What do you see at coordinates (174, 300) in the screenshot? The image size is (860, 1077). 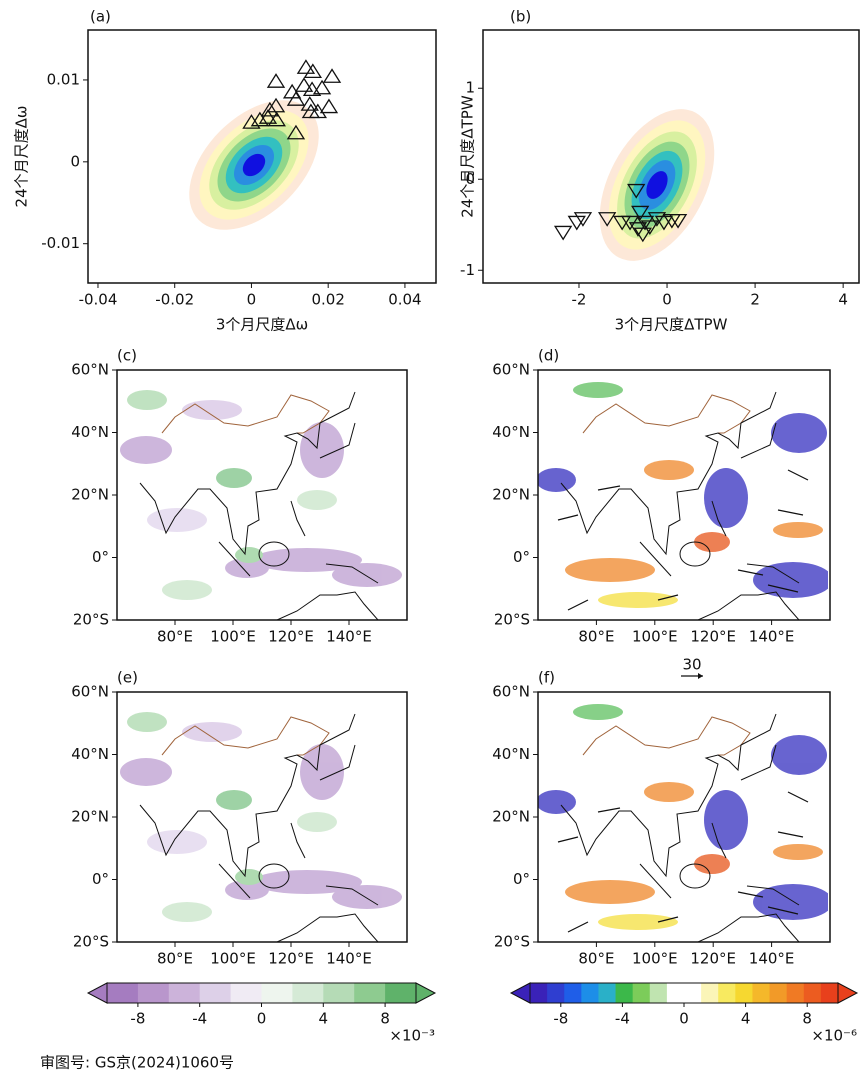 I see `x-tick-label: -0.02` at bounding box center [174, 300].